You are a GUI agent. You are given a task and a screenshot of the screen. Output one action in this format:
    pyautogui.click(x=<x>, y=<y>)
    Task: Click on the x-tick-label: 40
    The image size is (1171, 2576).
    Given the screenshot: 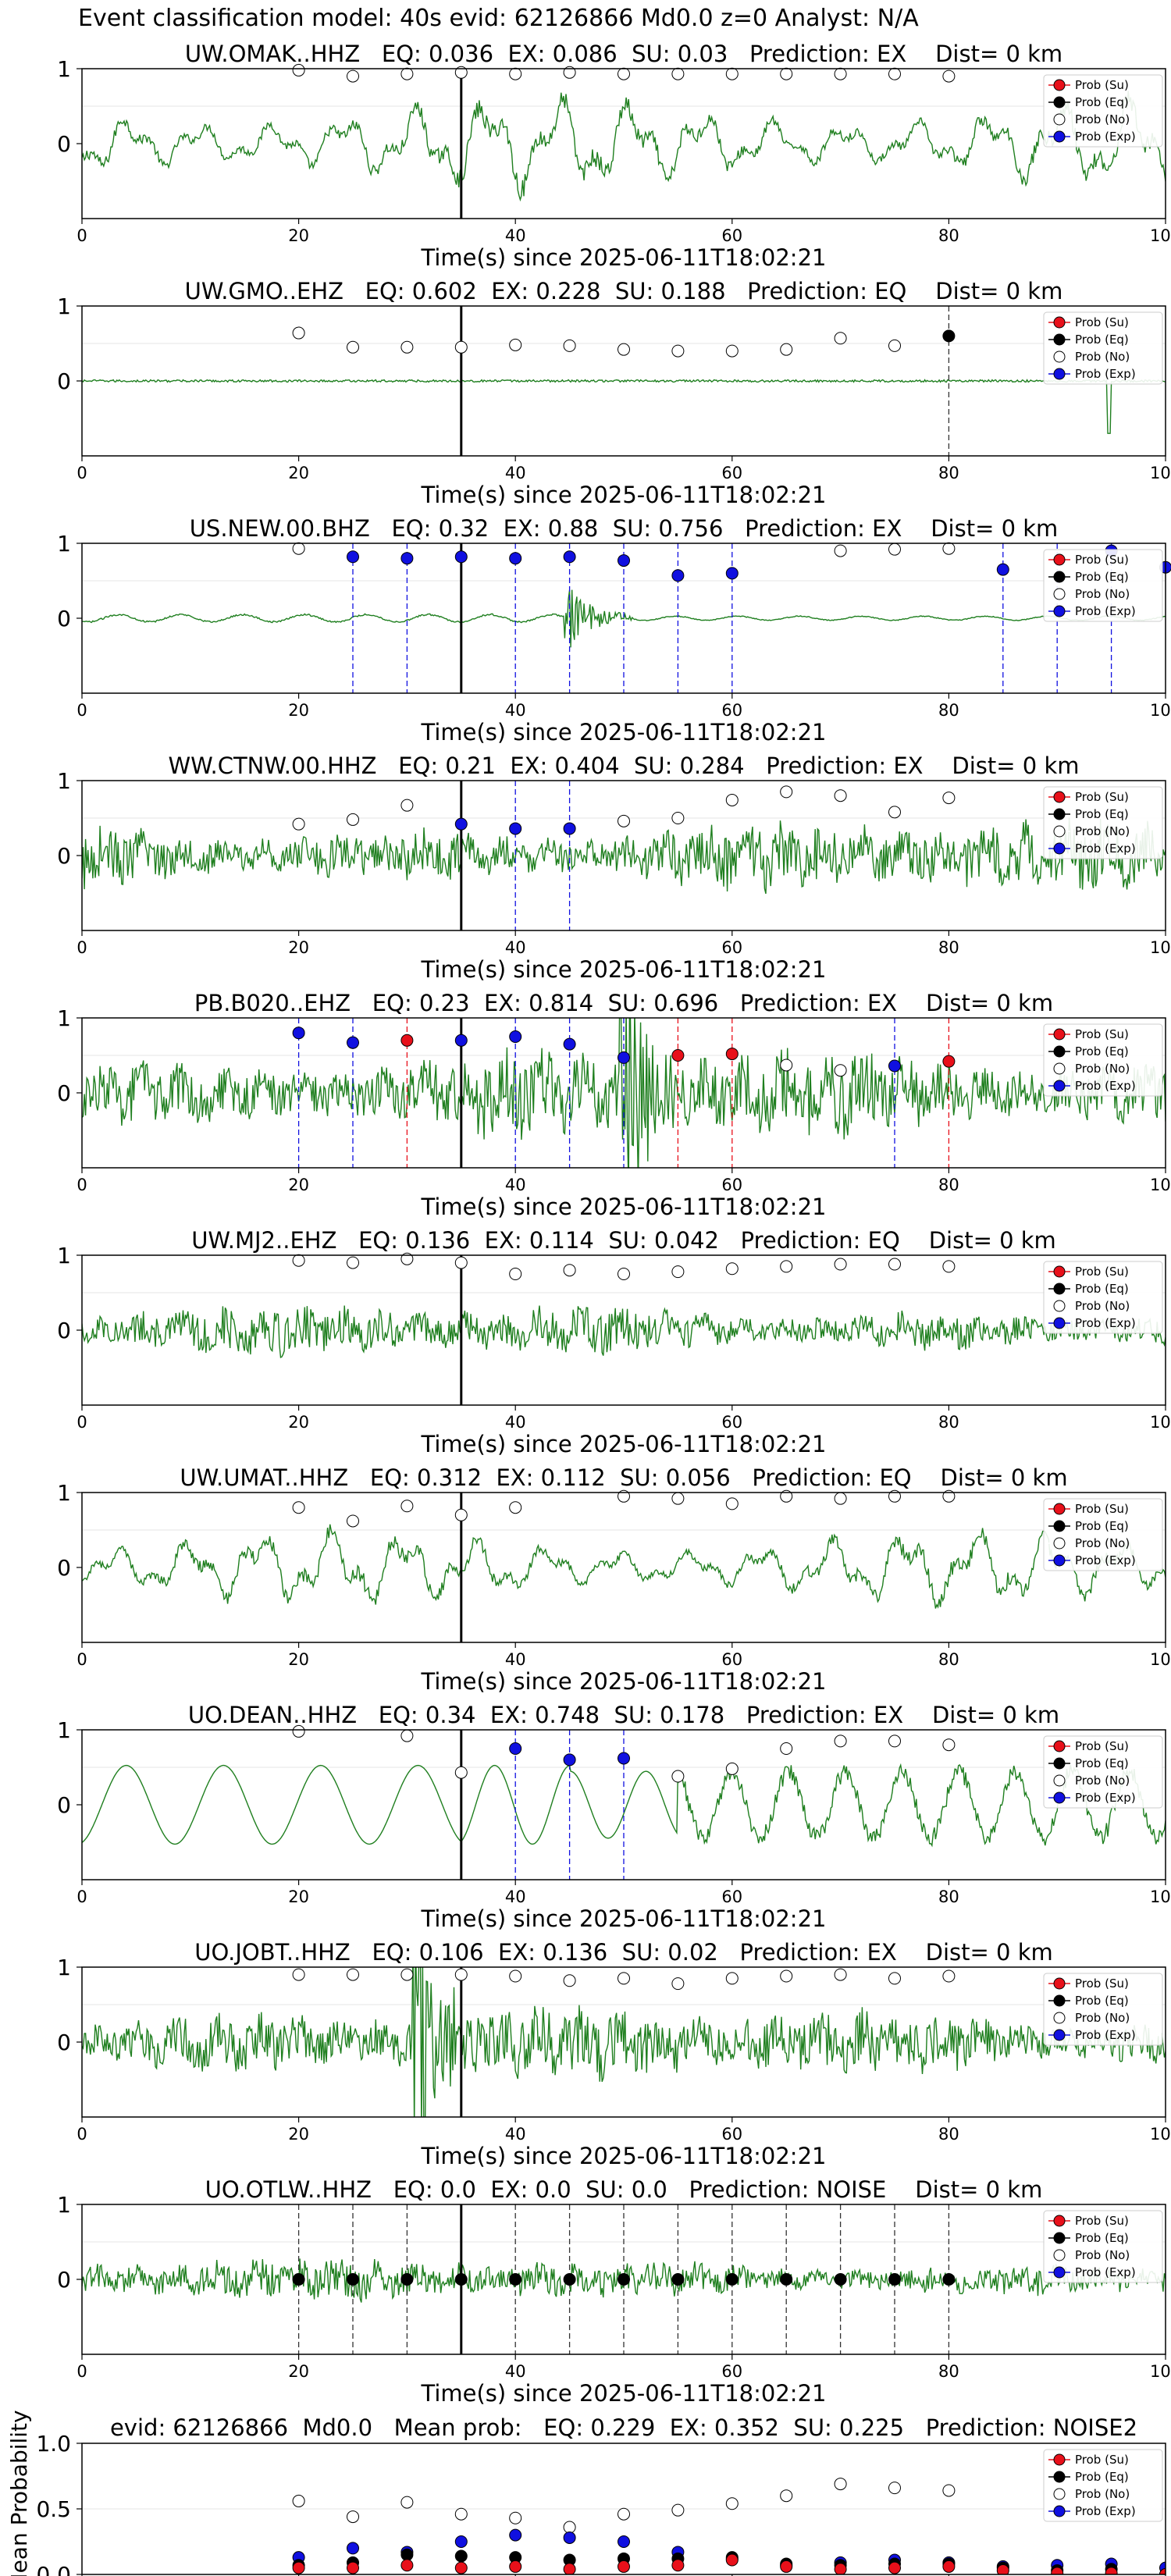 What is the action you would take?
    pyautogui.click(x=515, y=710)
    